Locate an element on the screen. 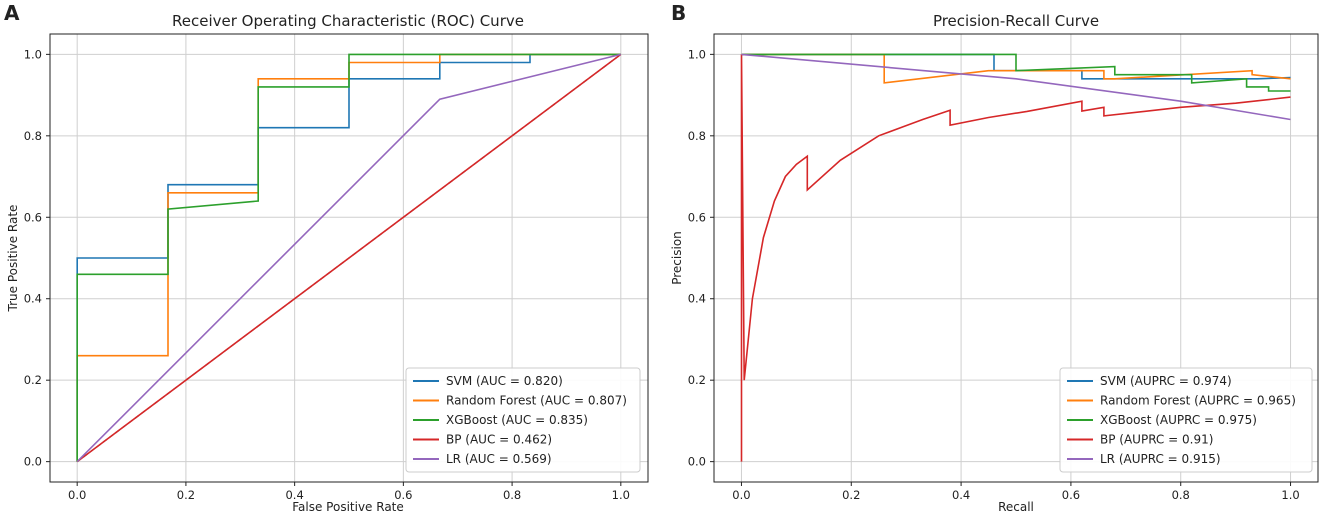 Image resolution: width=1325 pixels, height=521 pixels. pr-x-axis-label: Recall is located at coordinates (1016, 507).